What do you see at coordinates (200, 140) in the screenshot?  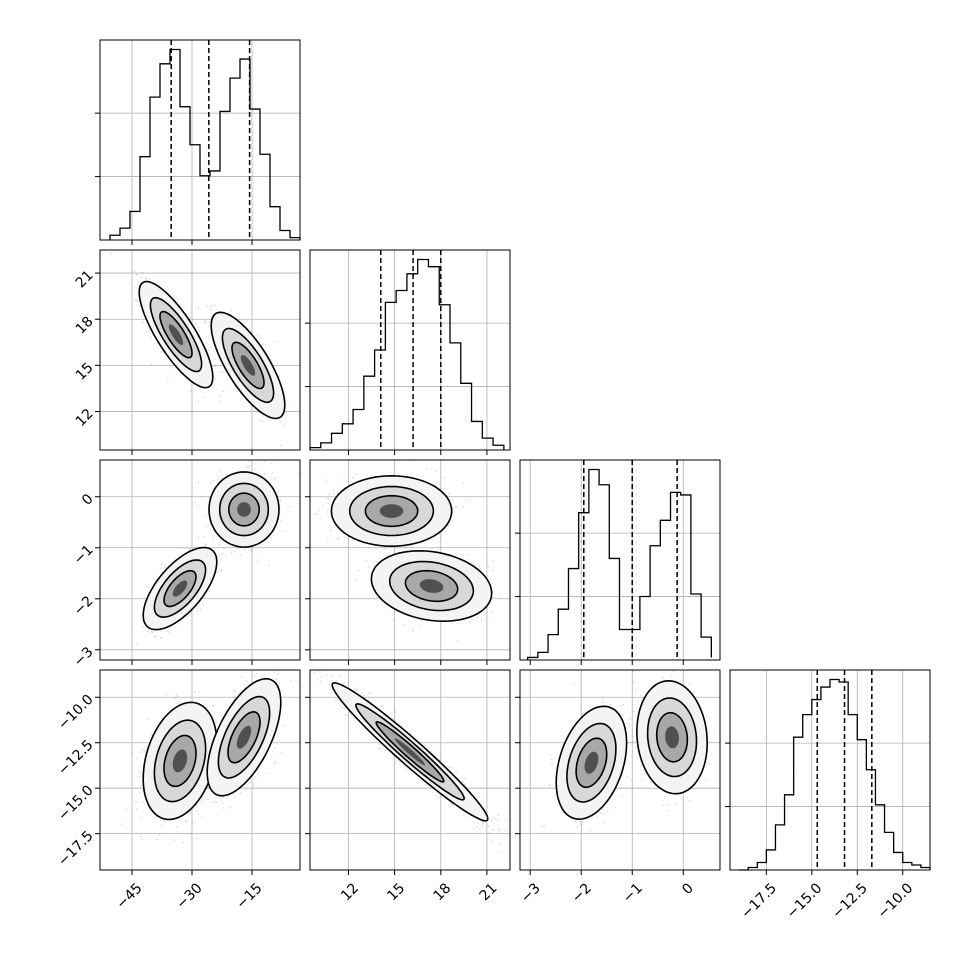 I see `panel-frame` at bounding box center [200, 140].